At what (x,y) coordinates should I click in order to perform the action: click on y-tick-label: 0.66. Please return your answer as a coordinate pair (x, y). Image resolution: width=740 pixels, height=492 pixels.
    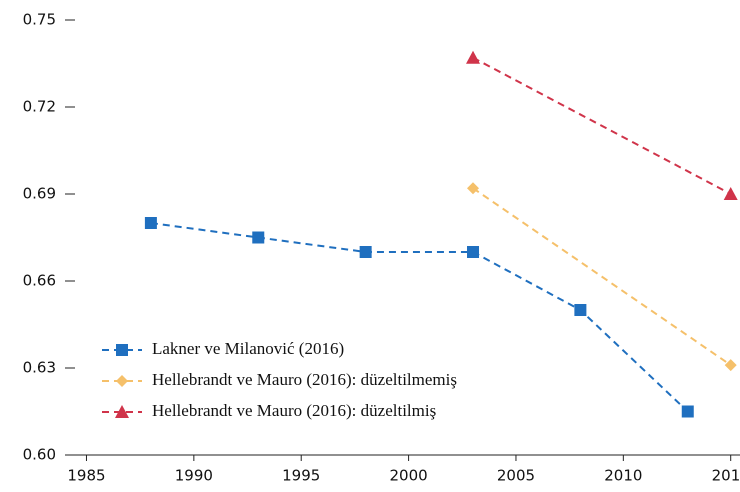
    Looking at the image, I should click on (39, 281).